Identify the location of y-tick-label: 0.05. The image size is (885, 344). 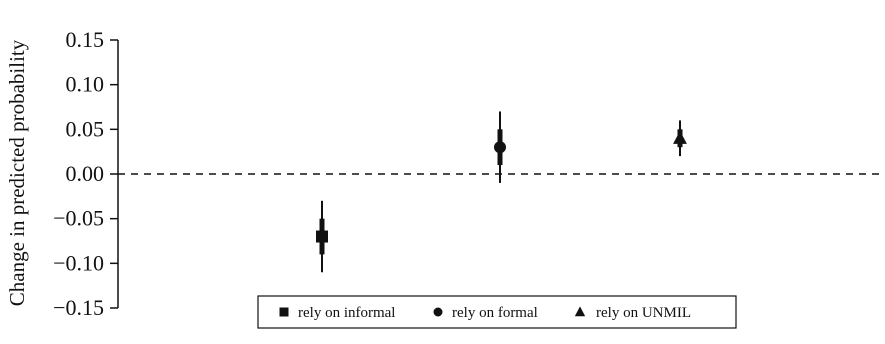
(85, 128).